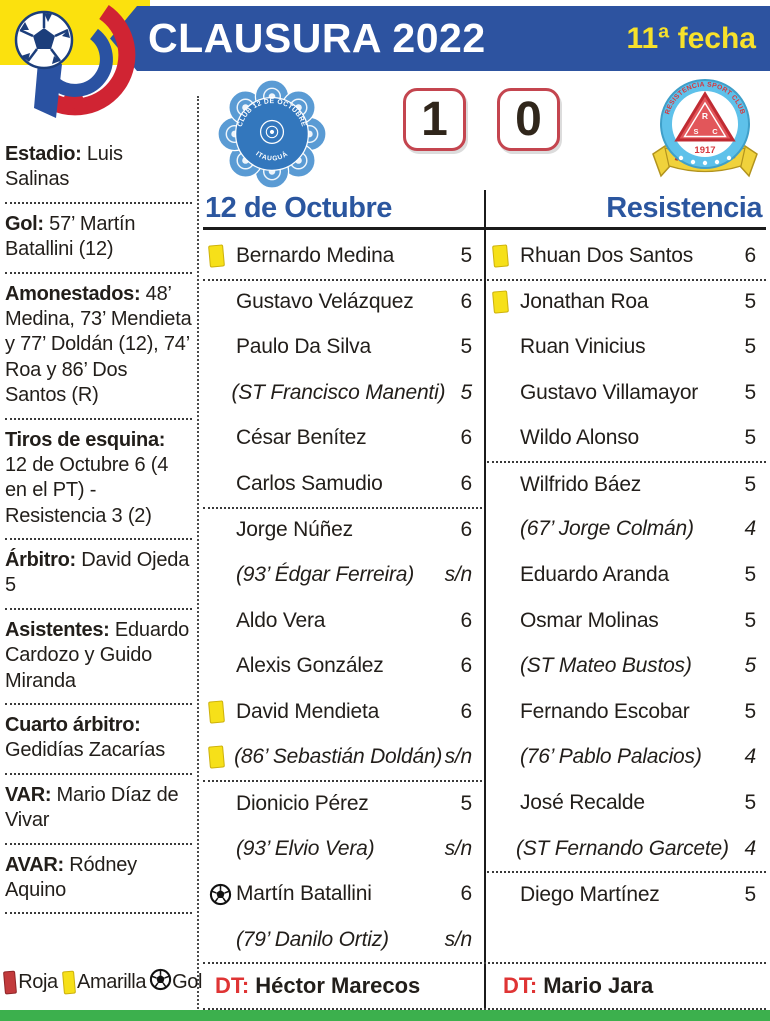 This screenshot has height=1021, width=770. What do you see at coordinates (198, 554) in the screenshot?
I see `sidebar-divider` at bounding box center [198, 554].